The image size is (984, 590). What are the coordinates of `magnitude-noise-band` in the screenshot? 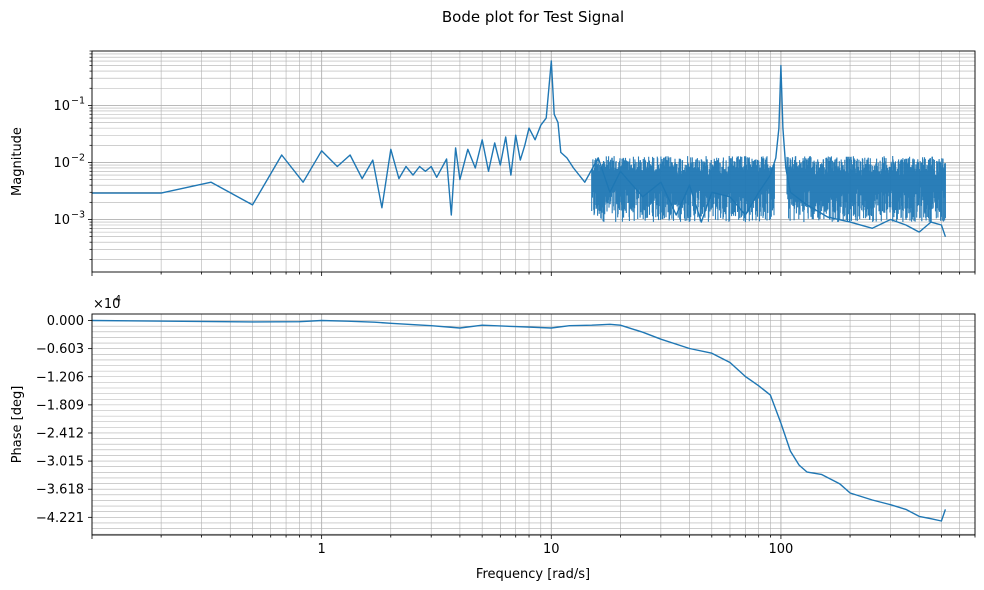 It's located at (768, 189).